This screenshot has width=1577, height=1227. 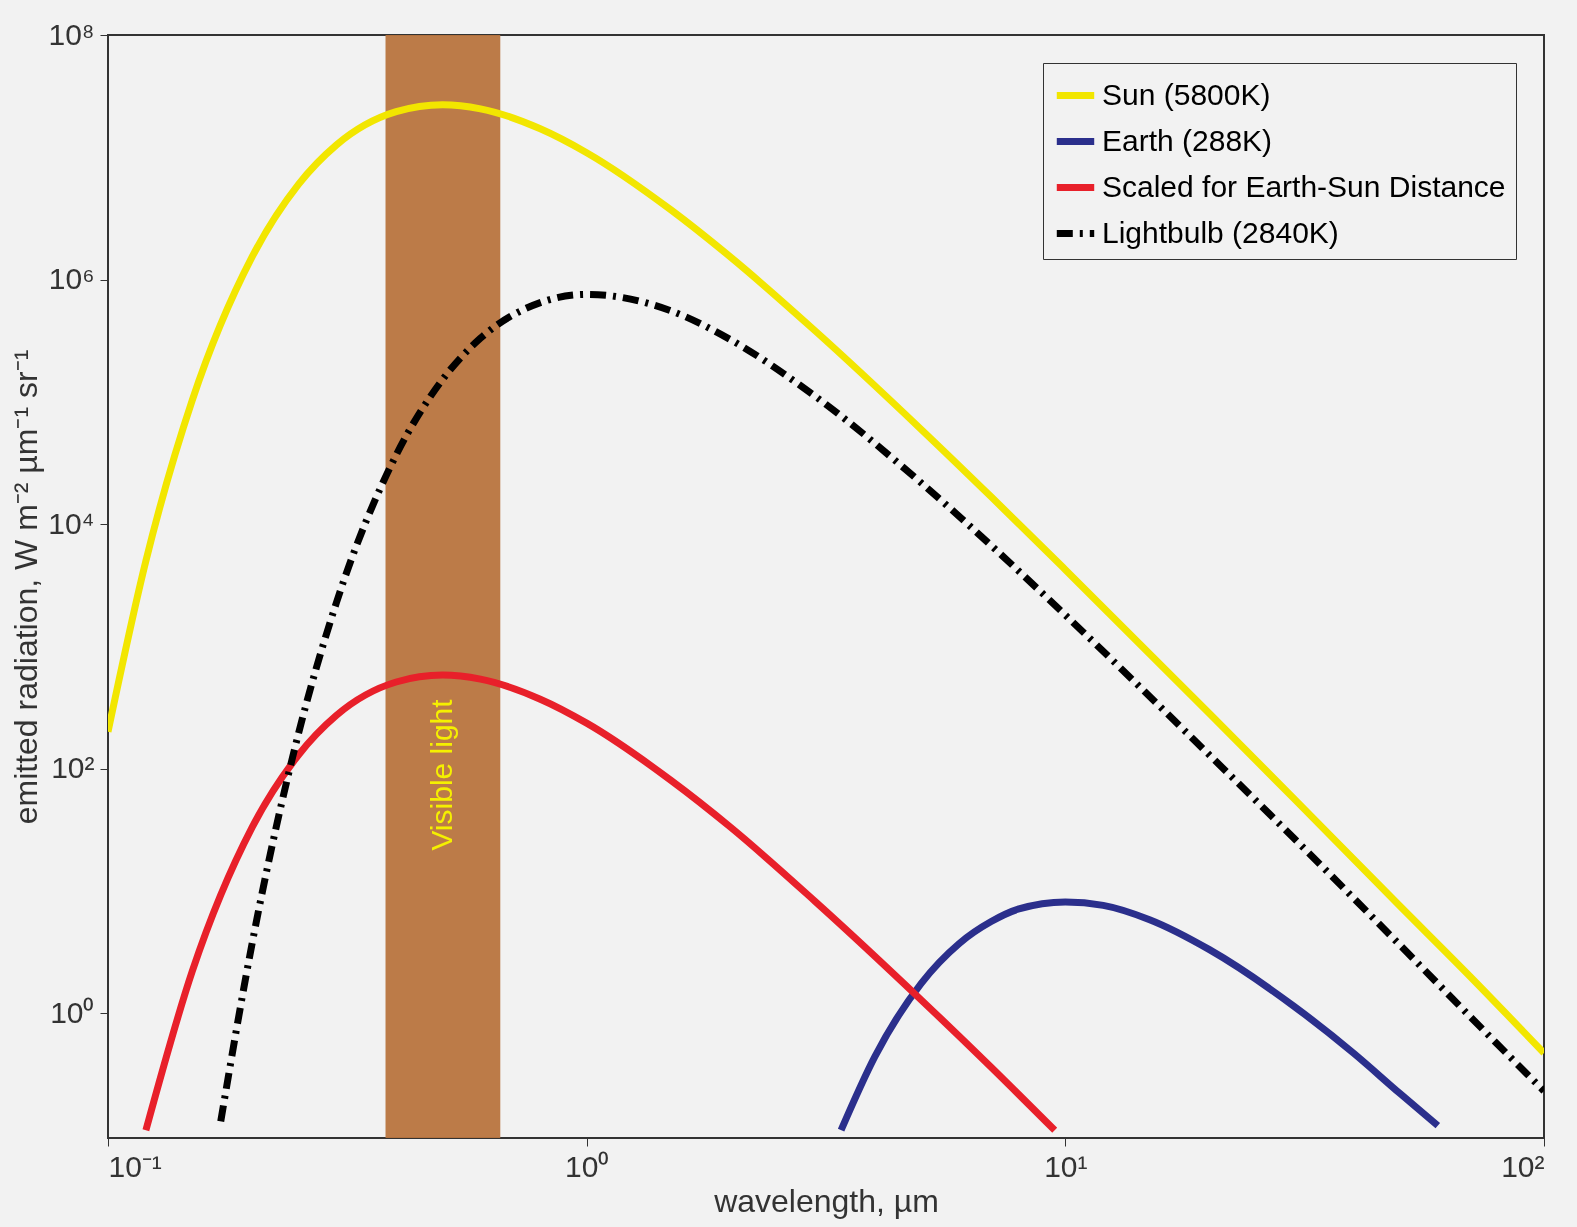 What do you see at coordinates (71, 523) in the screenshot?
I see `y-tick-label: 10⁴` at bounding box center [71, 523].